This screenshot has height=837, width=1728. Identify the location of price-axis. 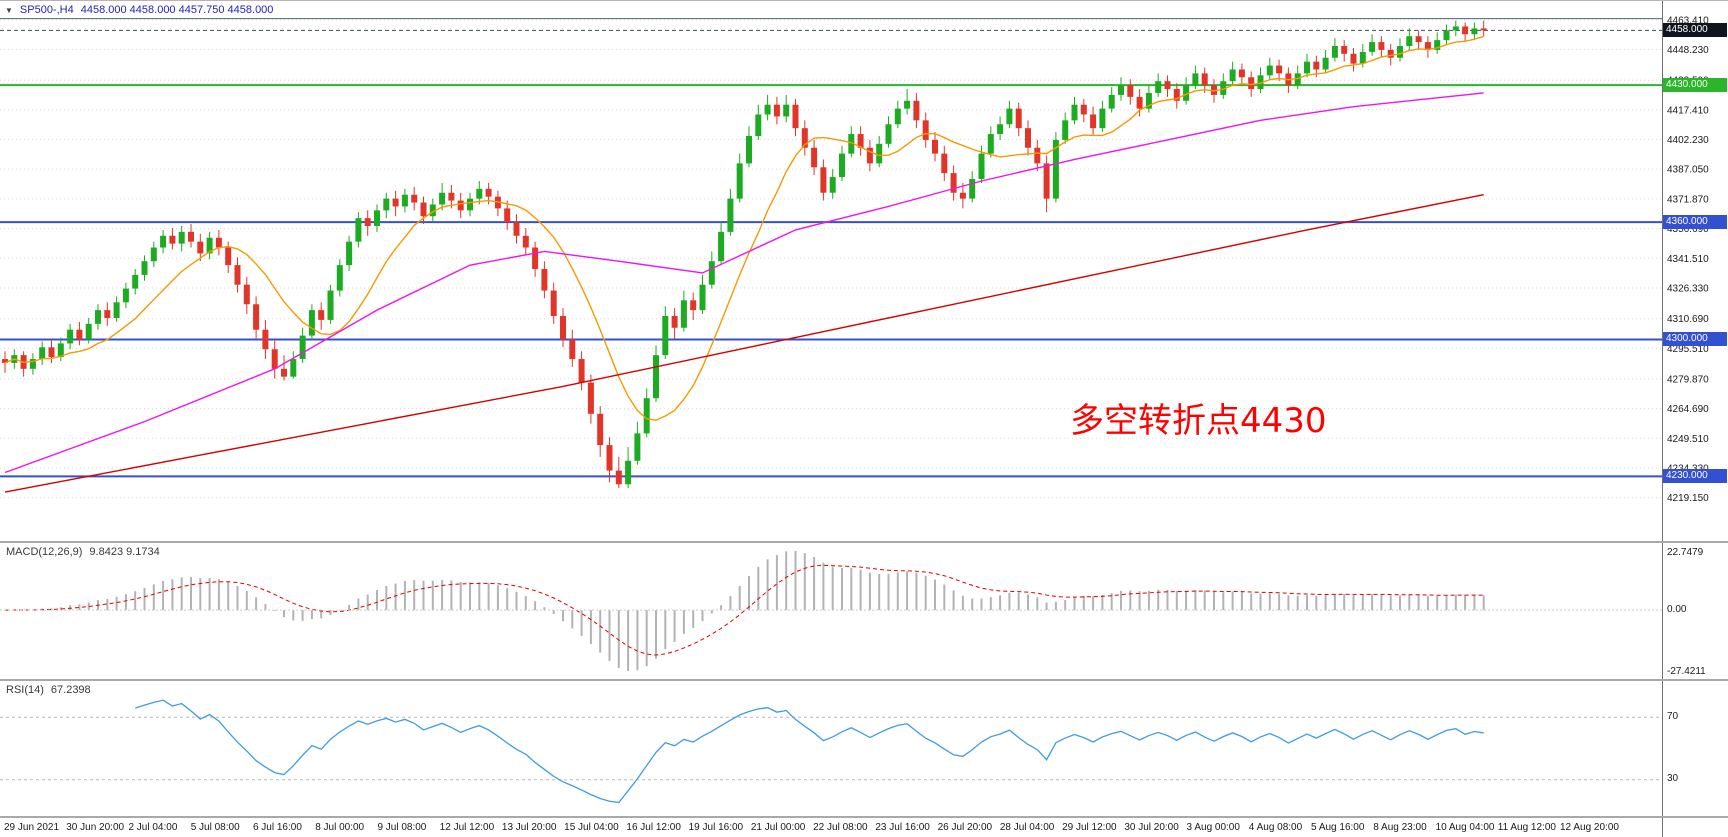
(1695, 419).